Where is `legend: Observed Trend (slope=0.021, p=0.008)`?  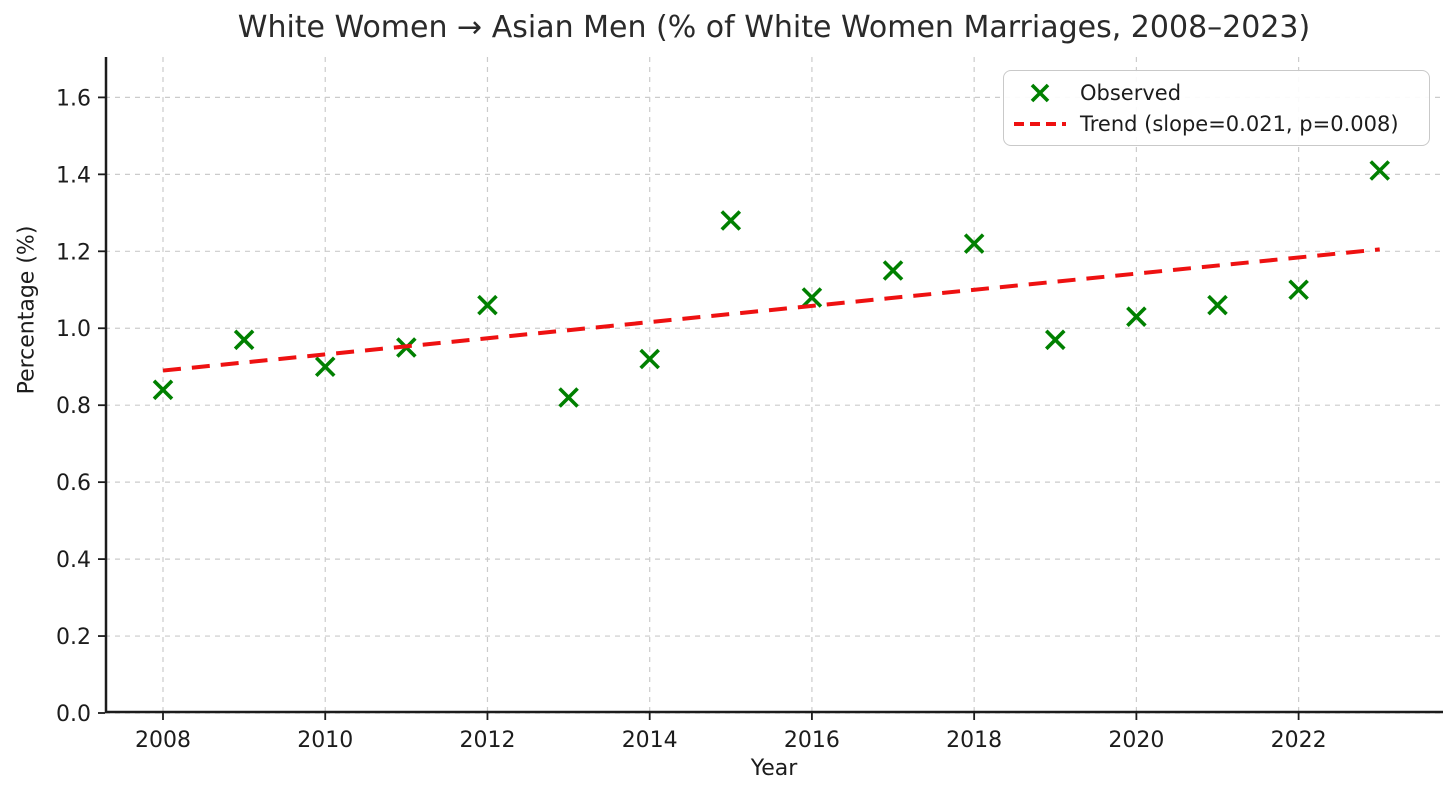
legend: Observed Trend (slope=0.021, p=0.008) is located at coordinates (1216, 108).